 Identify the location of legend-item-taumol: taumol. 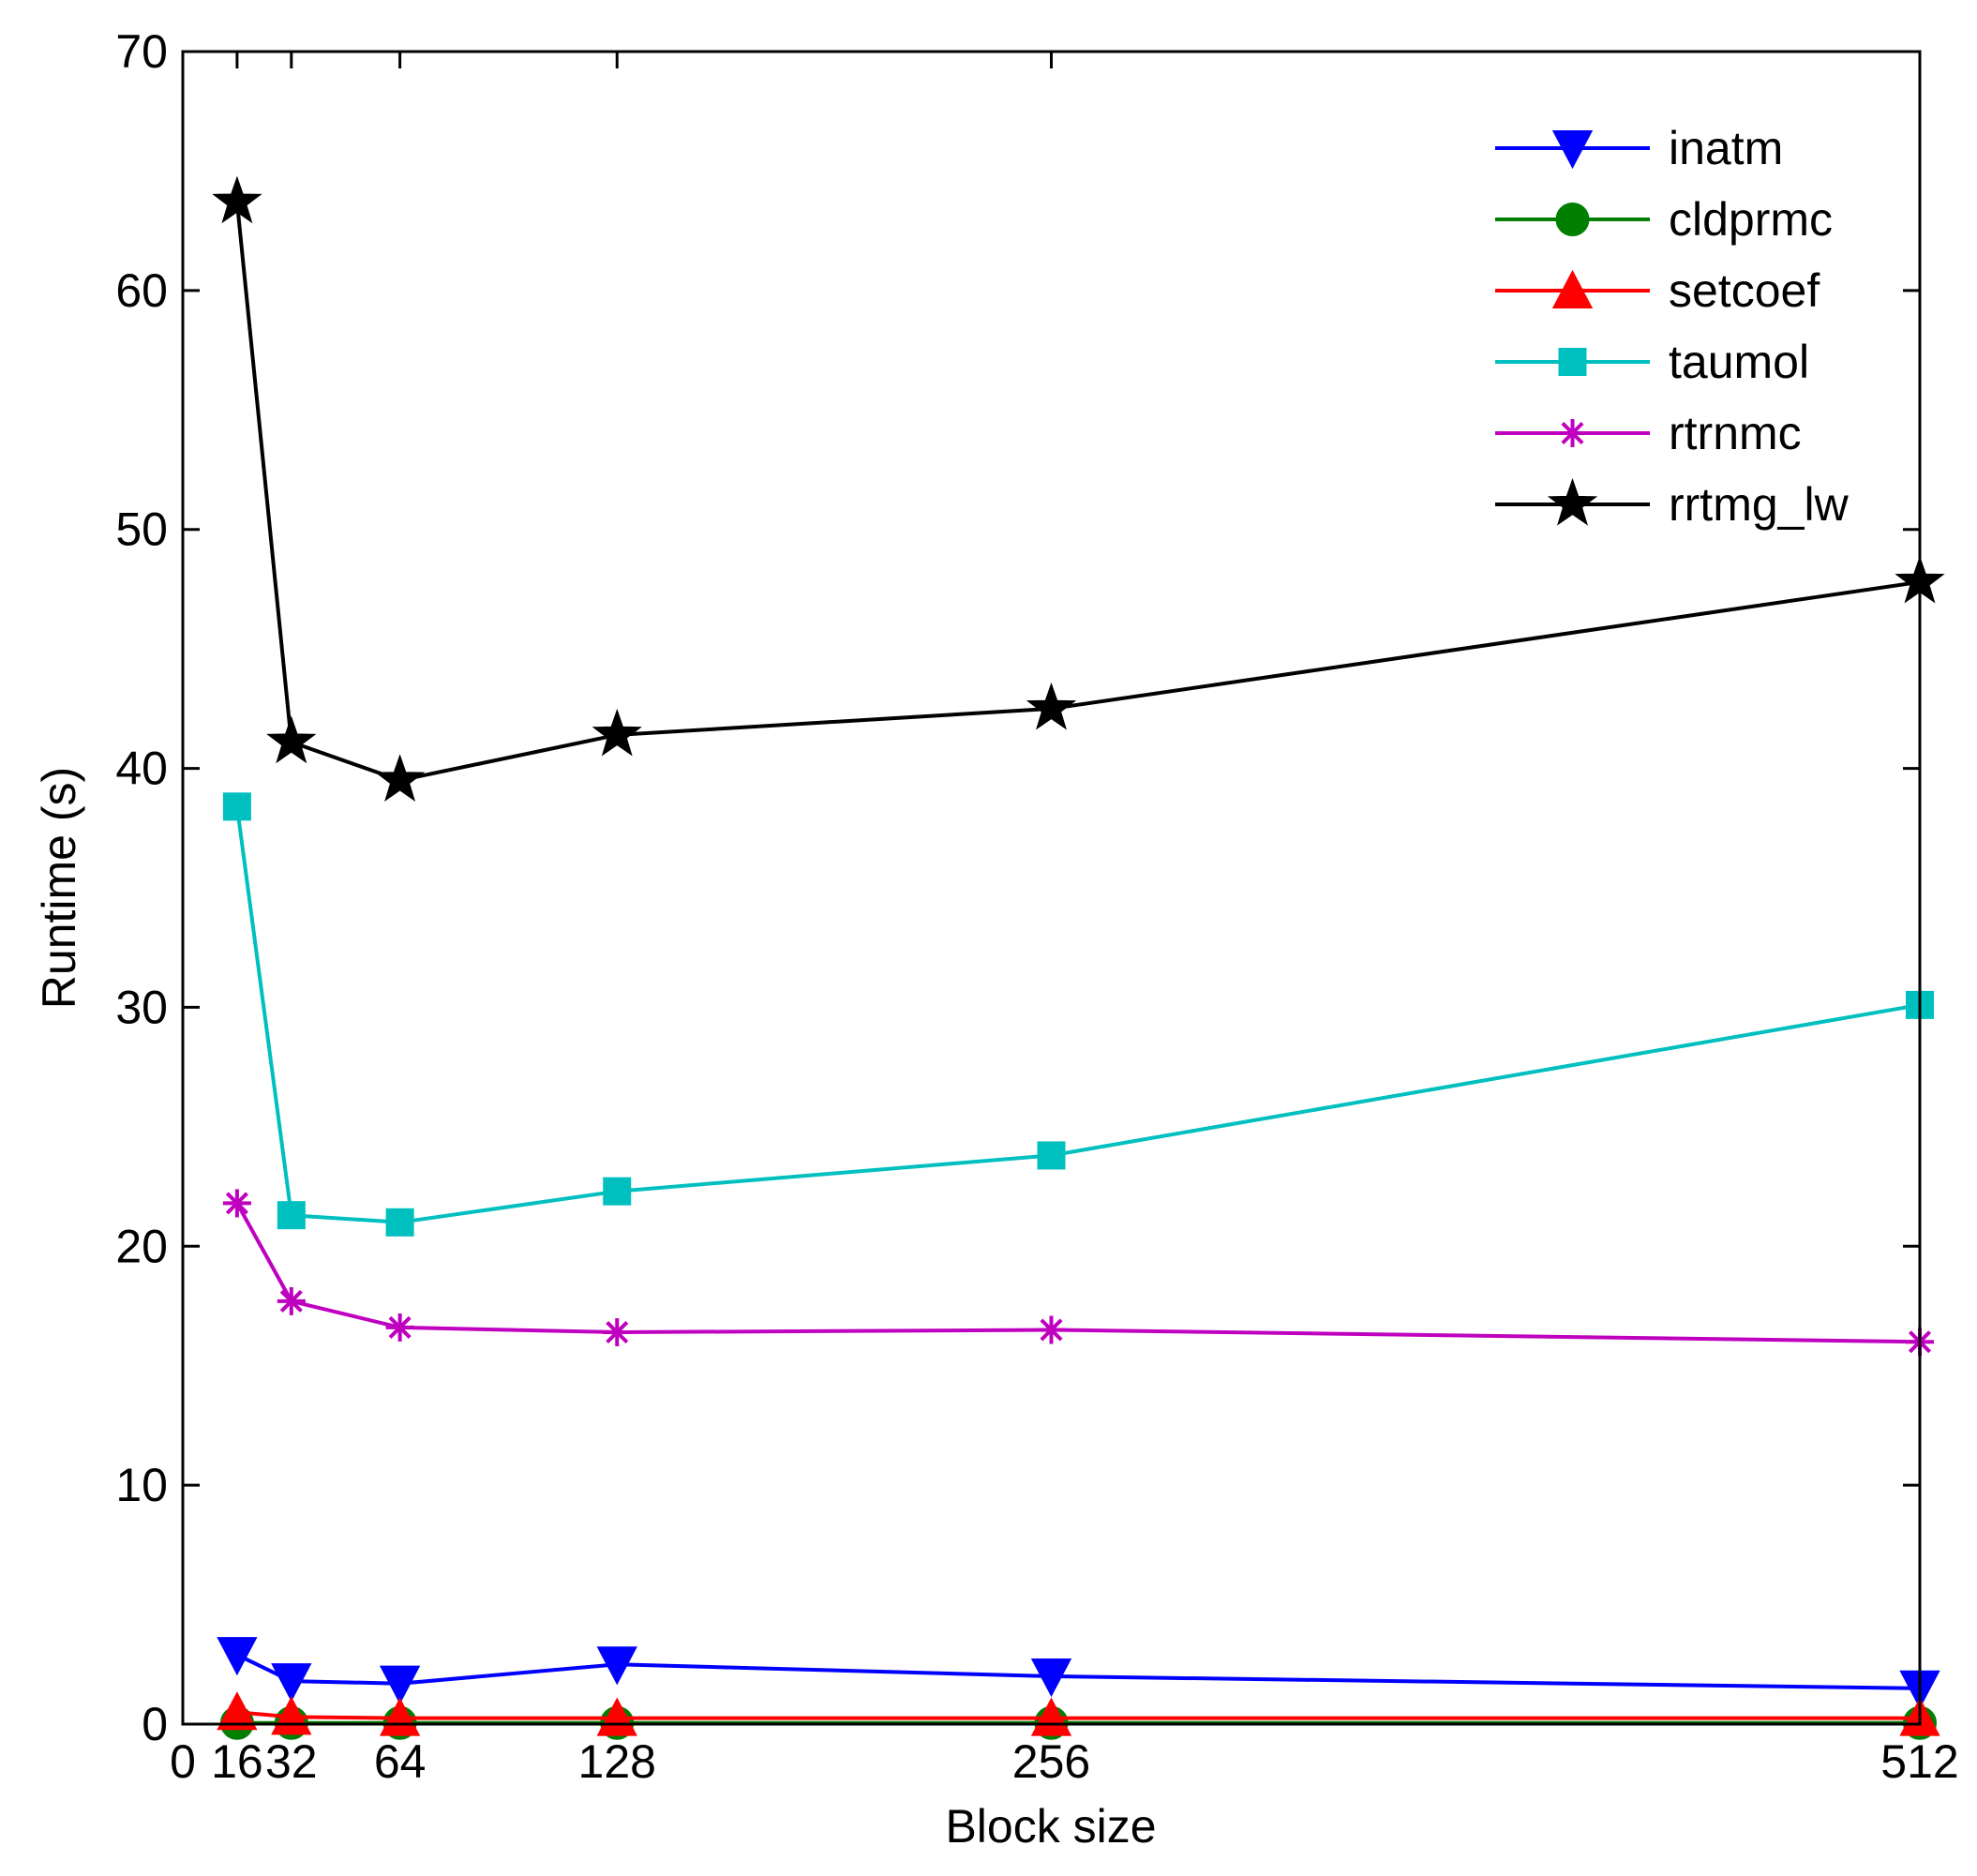
(1652, 362).